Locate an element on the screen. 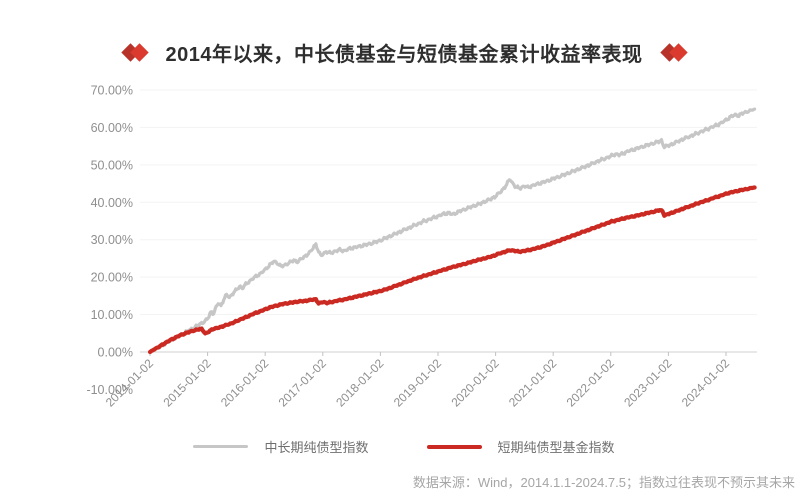  y-tick-label: 60.00% is located at coordinates (112, 128).